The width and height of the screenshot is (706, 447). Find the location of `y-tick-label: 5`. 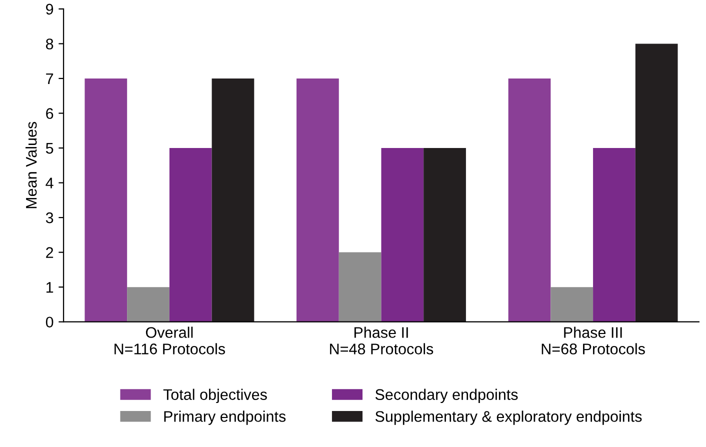

y-tick-label: 5 is located at coordinates (50, 148).